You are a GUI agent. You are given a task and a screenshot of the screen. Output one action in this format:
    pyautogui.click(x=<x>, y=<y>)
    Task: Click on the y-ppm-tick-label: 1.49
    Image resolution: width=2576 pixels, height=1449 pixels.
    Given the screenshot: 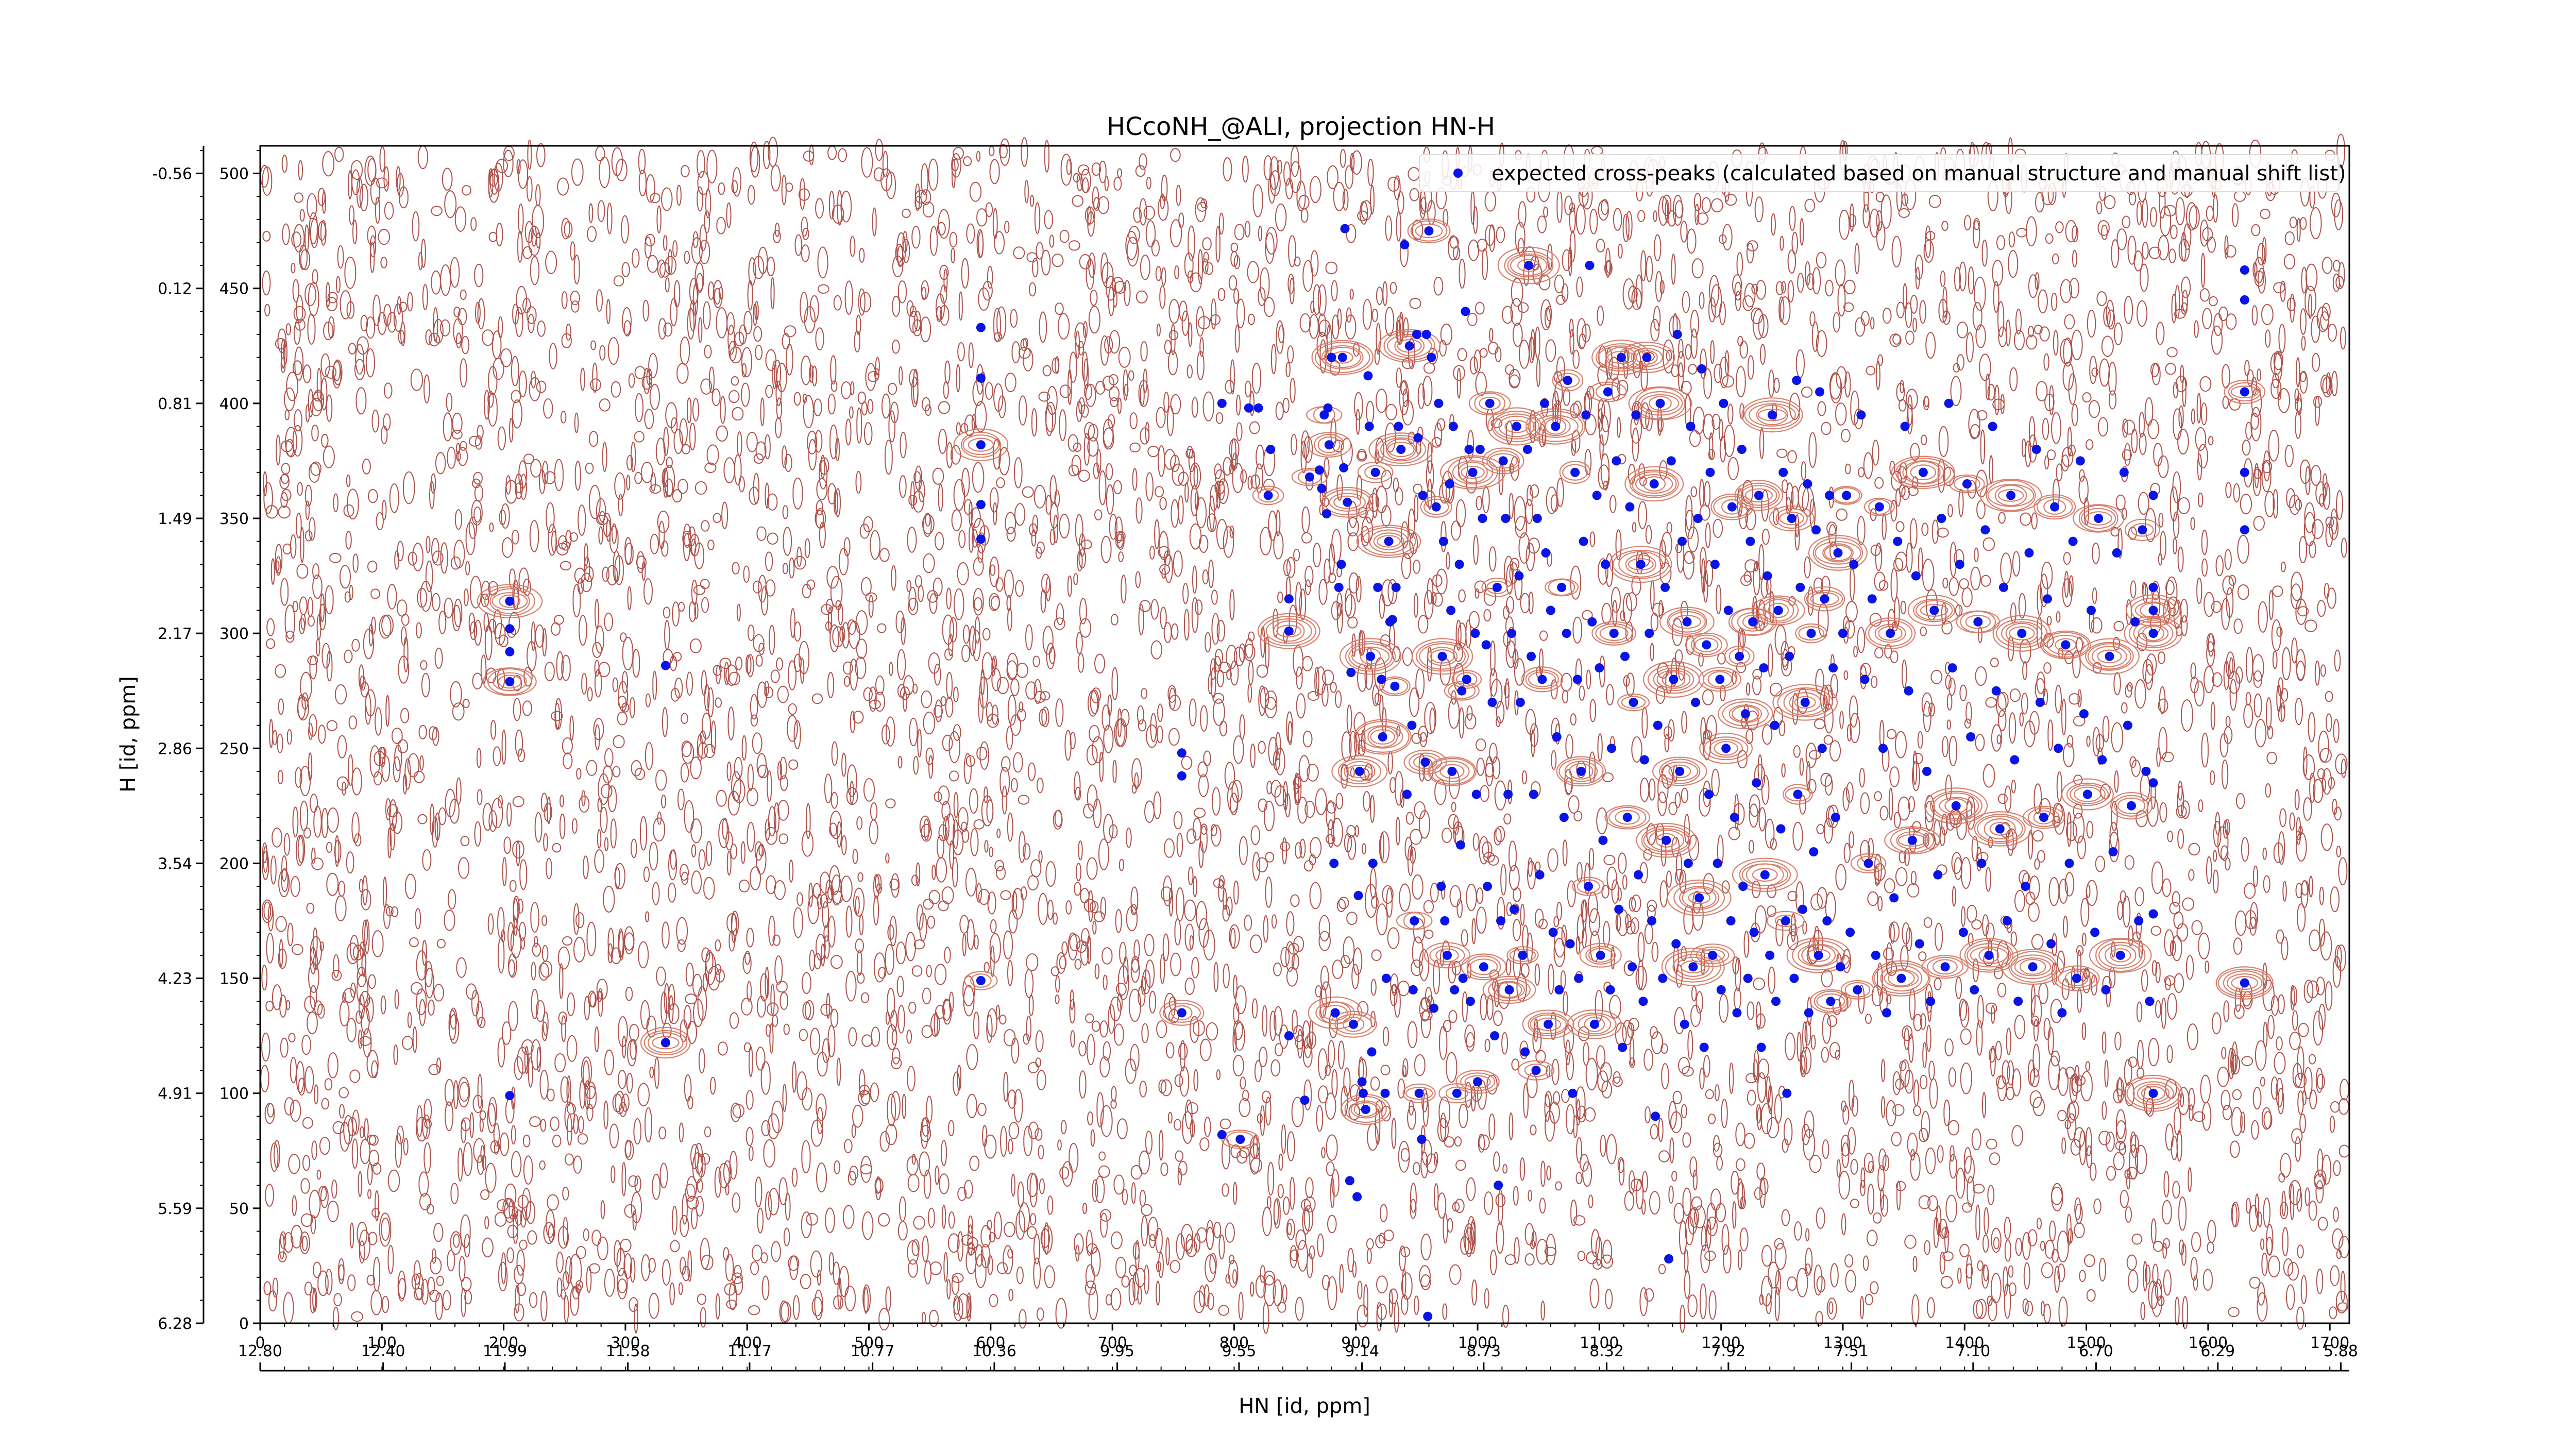 What is the action you would take?
    pyautogui.click(x=175, y=519)
    